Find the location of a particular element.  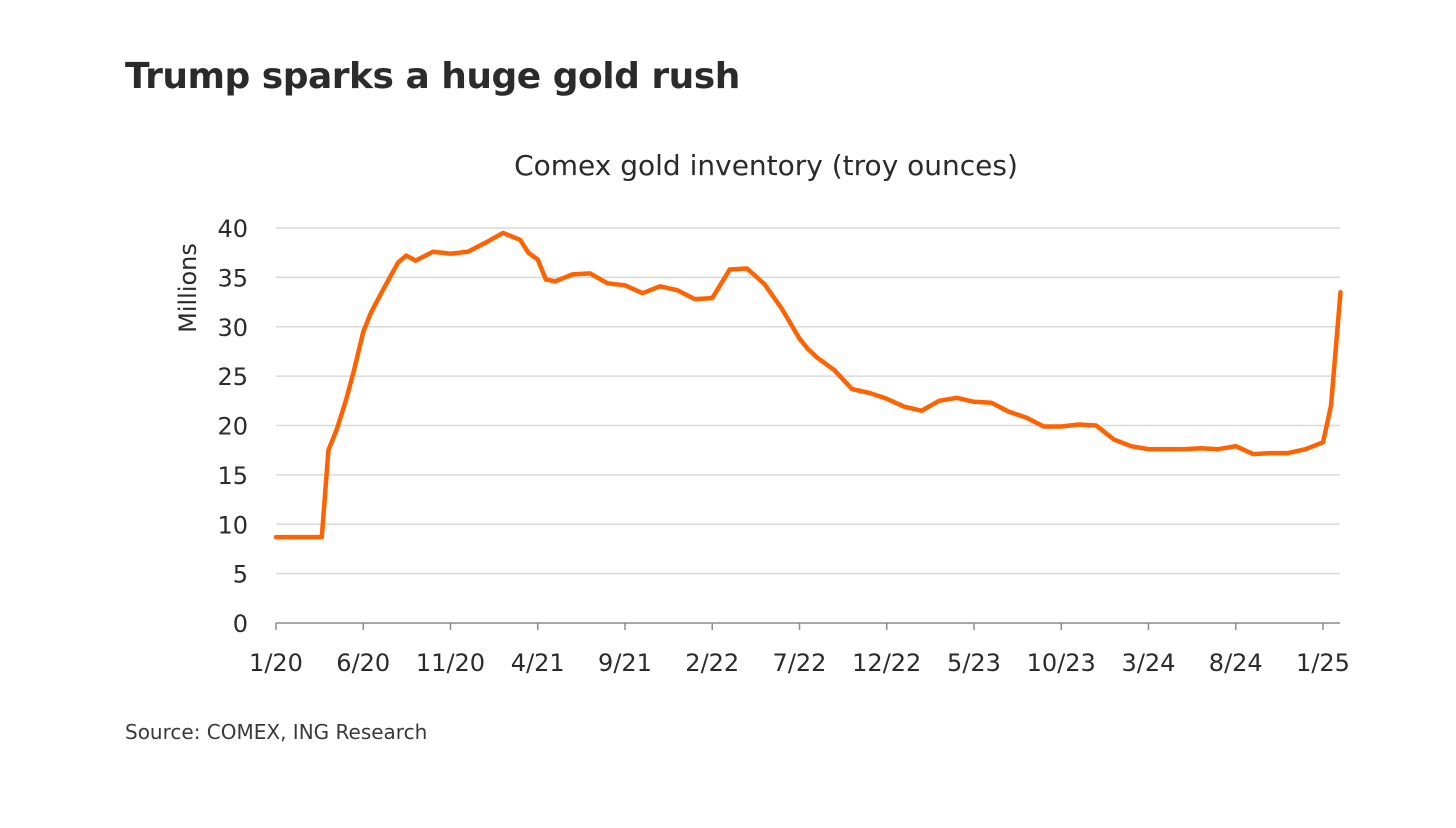

x-tick-label: 1/25 is located at coordinates (1323, 663).